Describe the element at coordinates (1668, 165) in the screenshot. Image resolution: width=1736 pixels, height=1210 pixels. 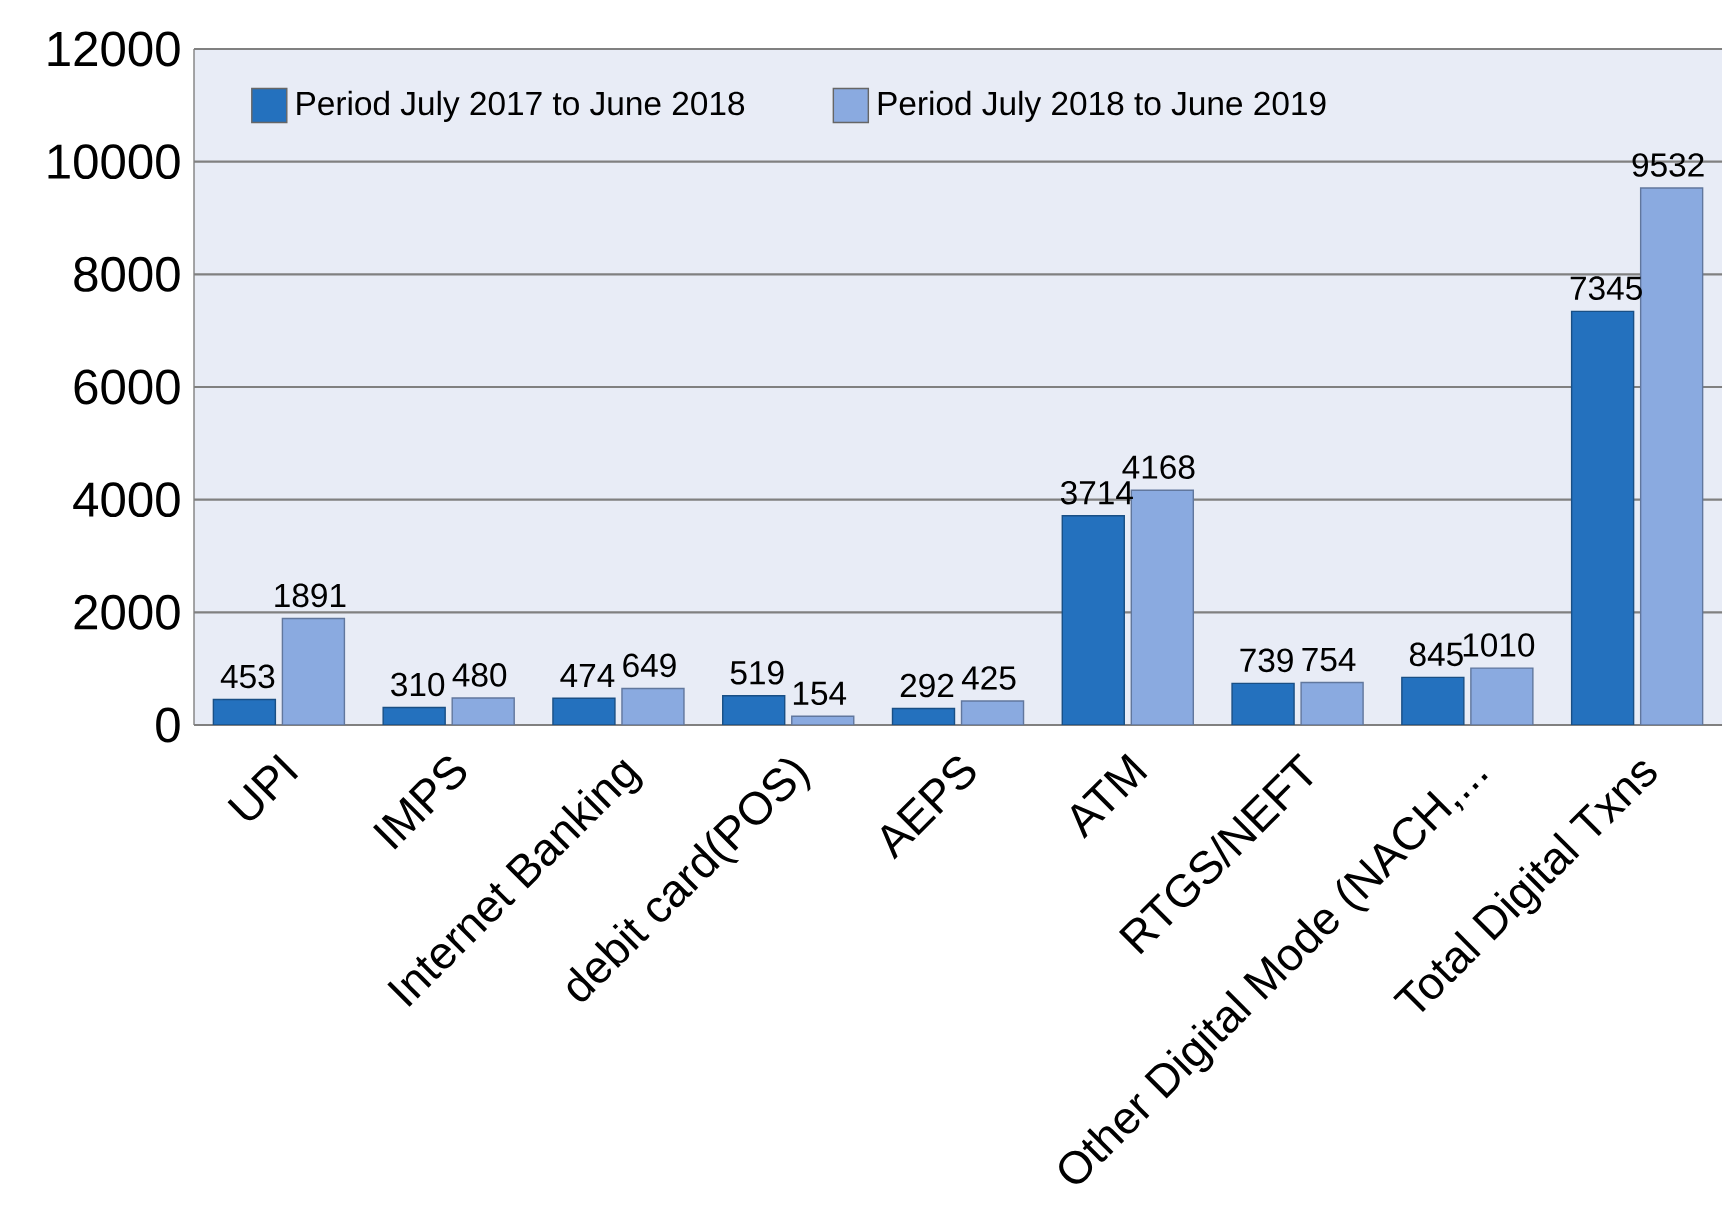
I see `data-label: 9532` at that location.